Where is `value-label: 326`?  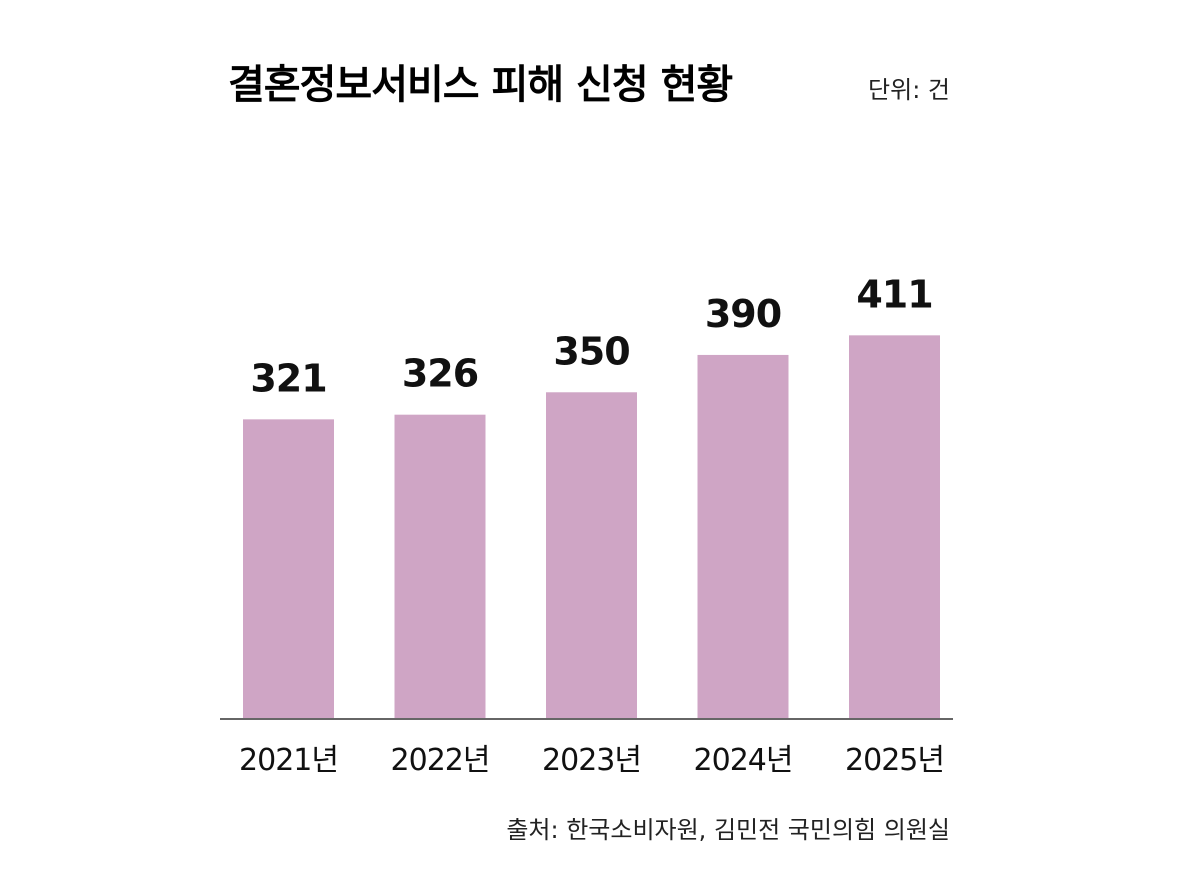 value-label: 326 is located at coordinates (440, 374).